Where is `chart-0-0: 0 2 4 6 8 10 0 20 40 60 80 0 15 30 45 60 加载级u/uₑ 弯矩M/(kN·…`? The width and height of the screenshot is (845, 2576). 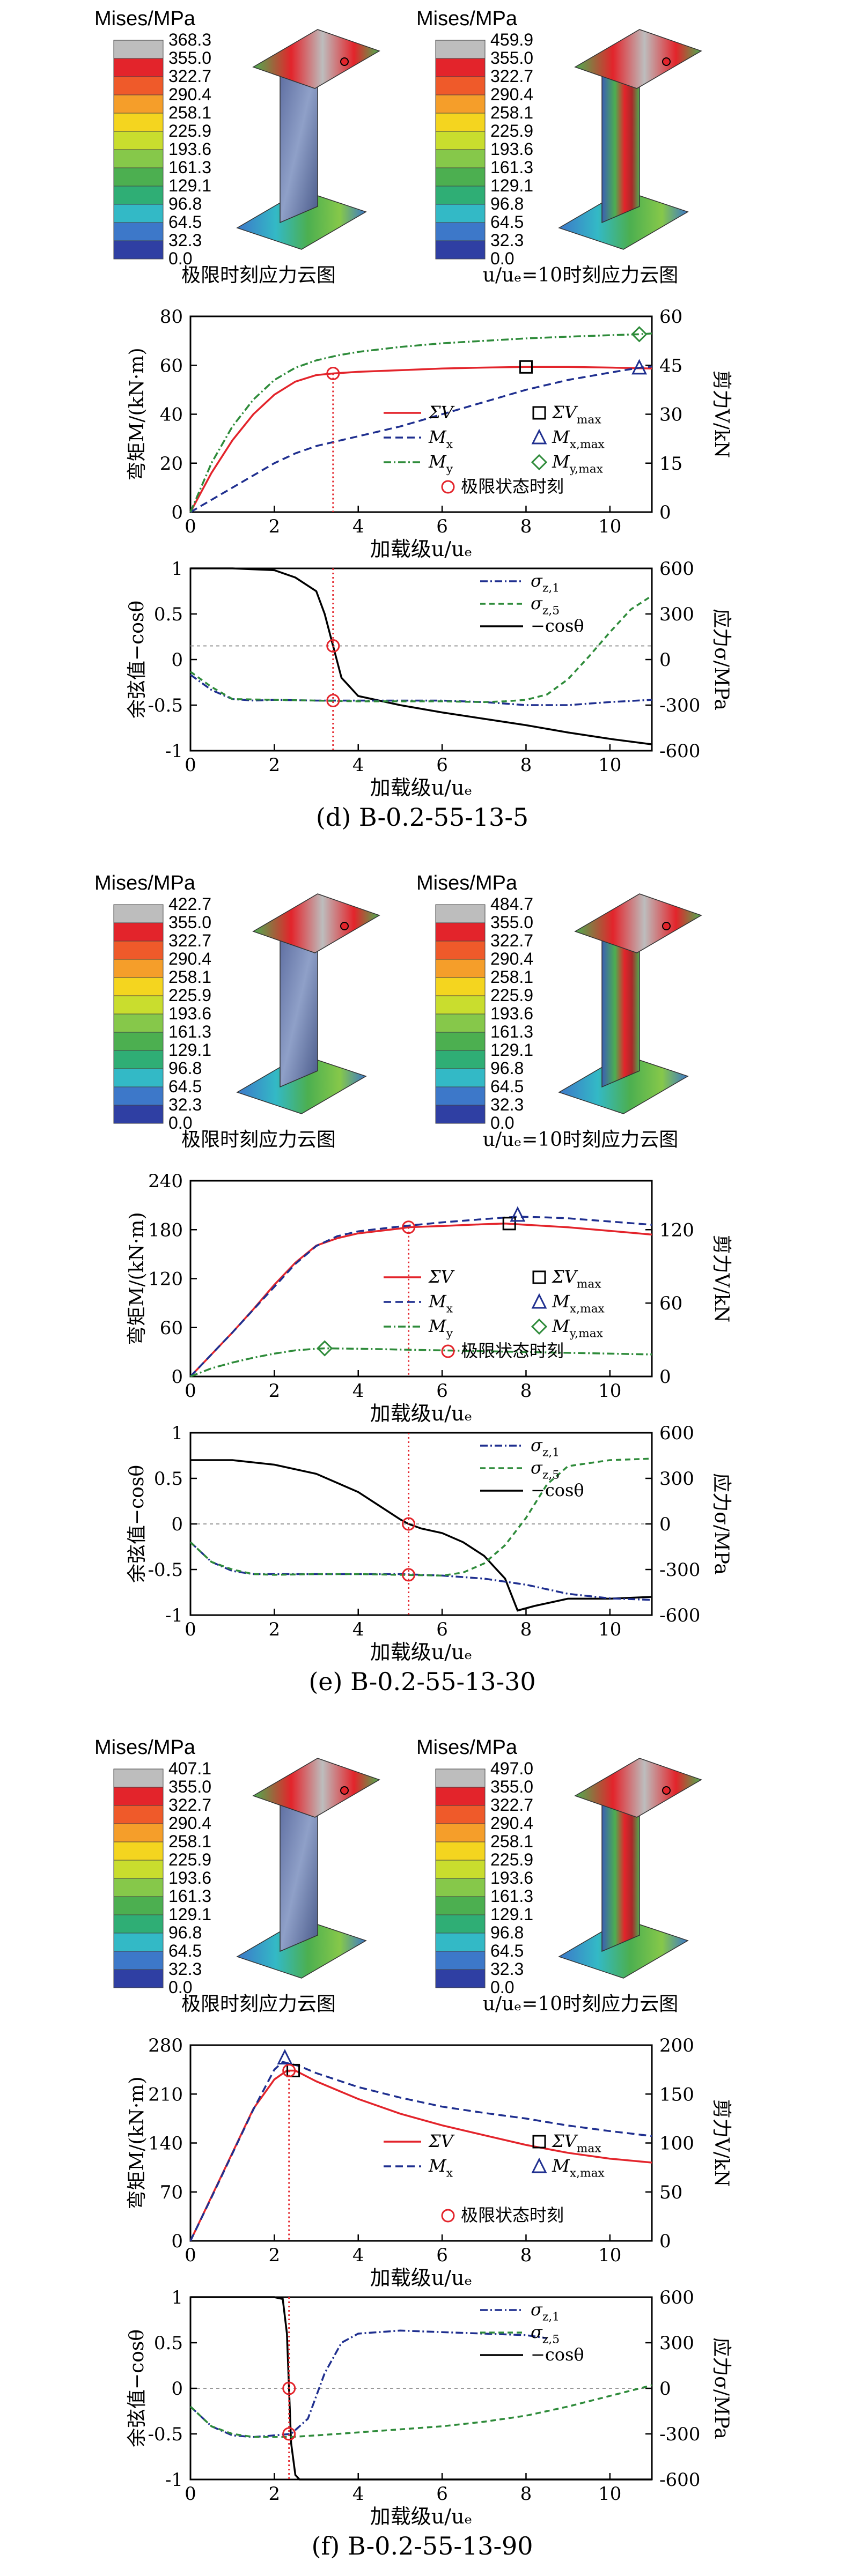
chart-0-0: 0 2 4 6 8 10 0 20 40 60 80 0 15 30 45 60 加载级u/uₑ 弯矩M/(kN·… is located at coordinates (429, 433).